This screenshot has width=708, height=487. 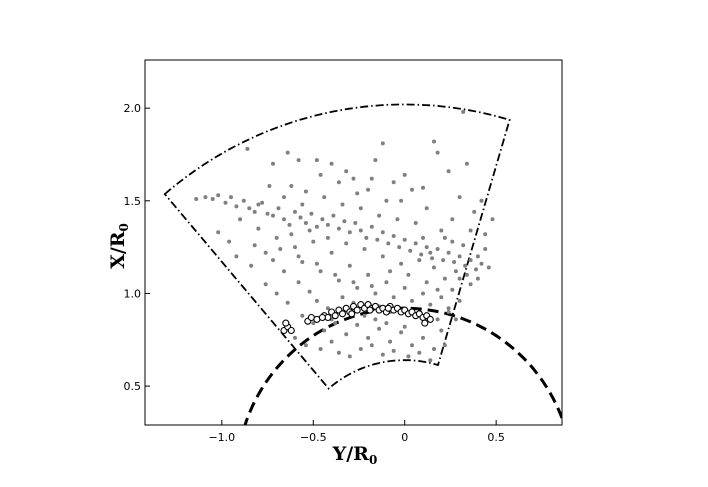 I want to click on x-tick-label: −1.0, so click(x=221, y=437).